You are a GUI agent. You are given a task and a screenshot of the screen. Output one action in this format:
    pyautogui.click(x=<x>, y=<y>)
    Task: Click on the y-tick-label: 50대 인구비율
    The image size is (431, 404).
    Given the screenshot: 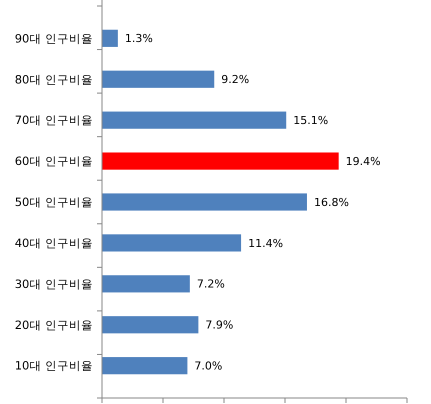 What is the action you would take?
    pyautogui.click(x=53, y=202)
    